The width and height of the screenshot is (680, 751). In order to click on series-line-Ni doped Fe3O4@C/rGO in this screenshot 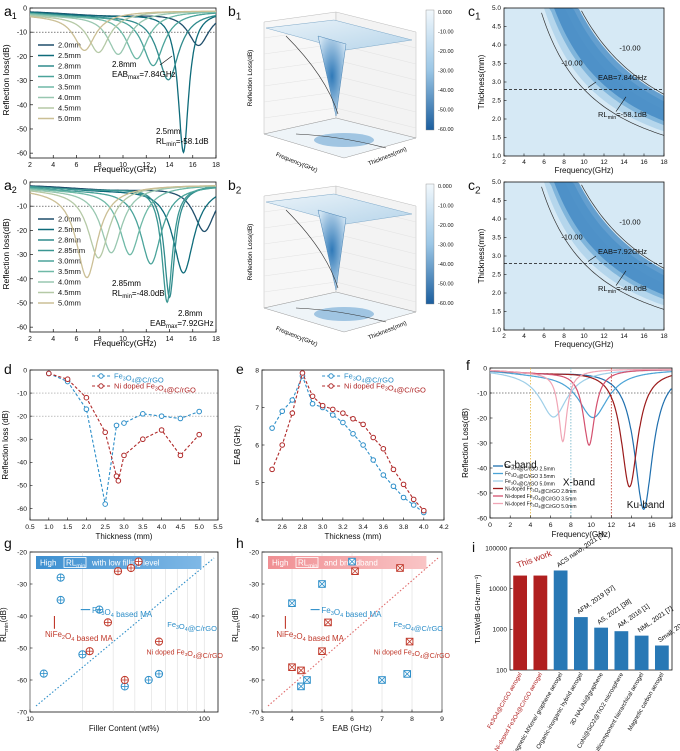, I will do `click(348, 441)`.